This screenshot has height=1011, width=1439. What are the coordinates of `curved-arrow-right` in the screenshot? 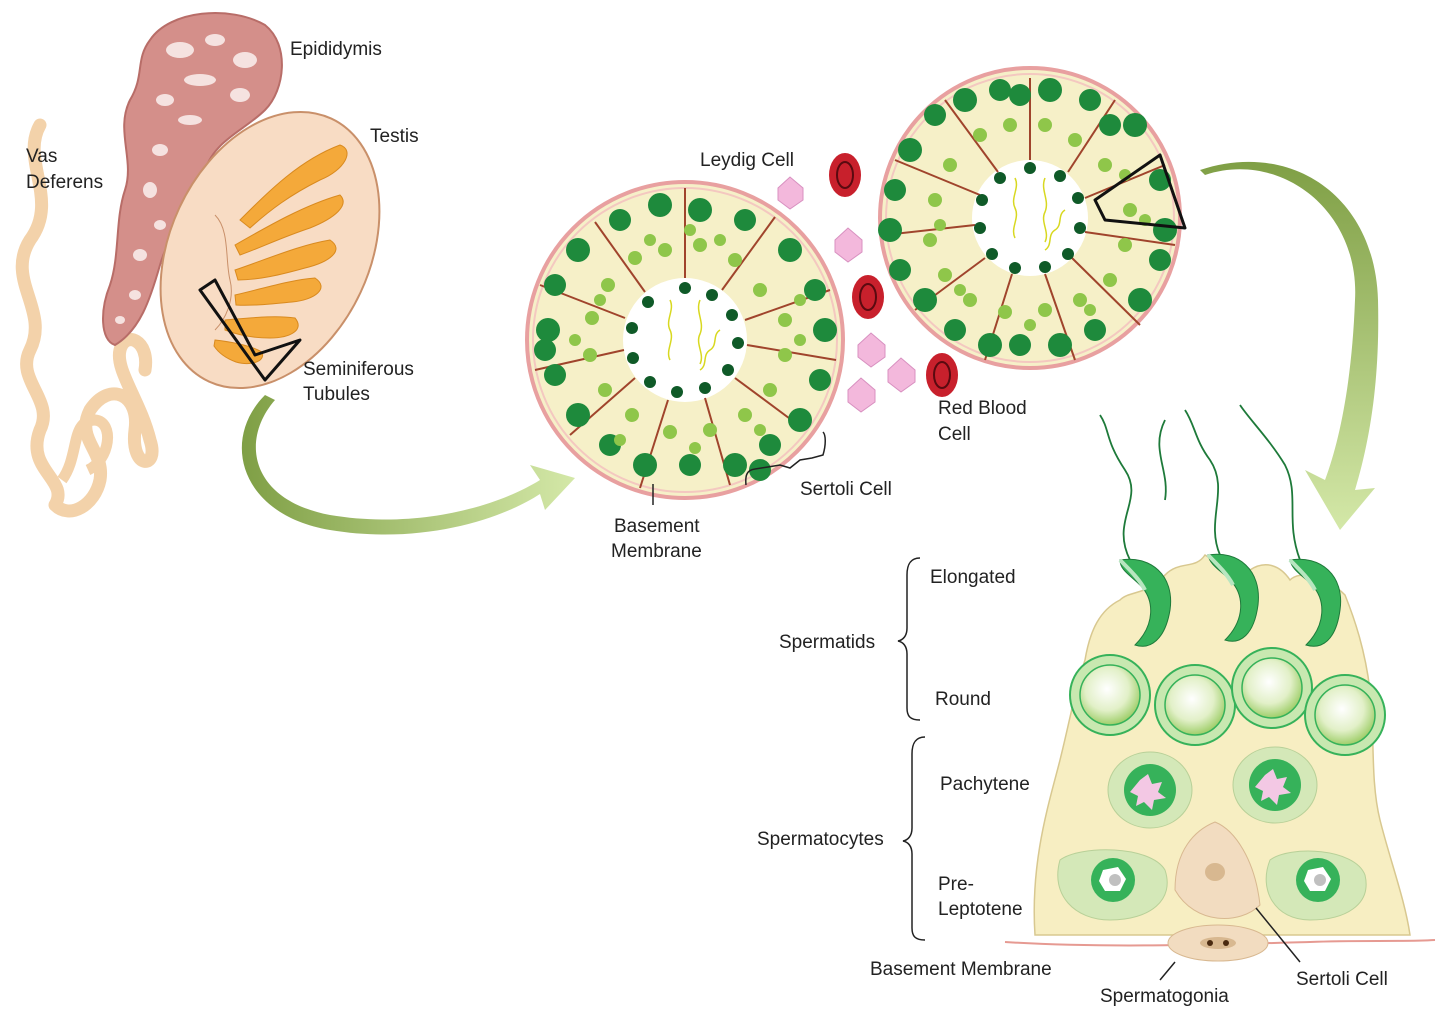 It's located at (1289, 345).